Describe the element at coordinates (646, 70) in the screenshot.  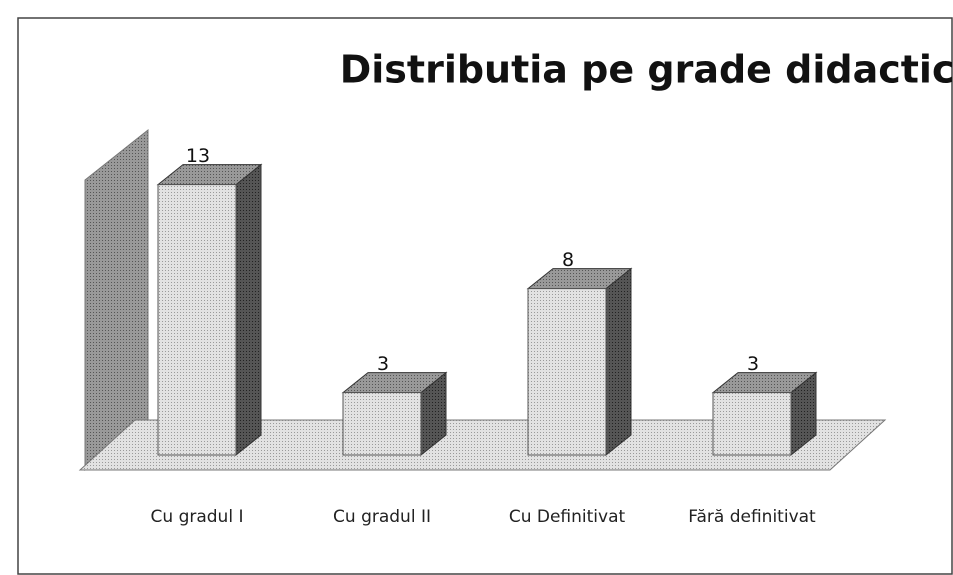
I see `chart-title: Distributia pe grade didactice` at that location.